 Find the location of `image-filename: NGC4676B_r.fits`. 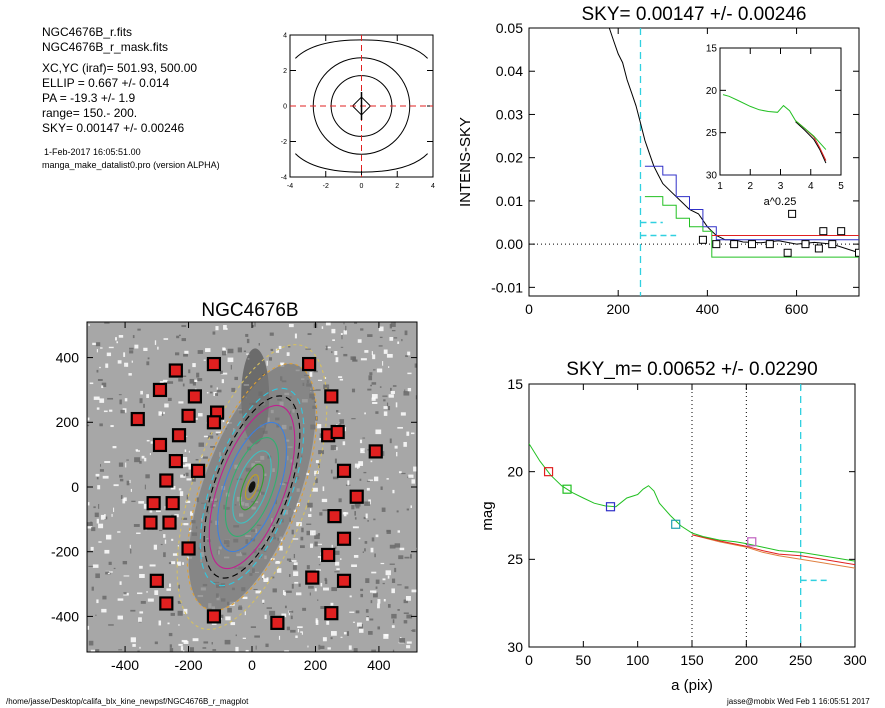

image-filename: NGC4676B_r.fits is located at coordinates (87, 32).